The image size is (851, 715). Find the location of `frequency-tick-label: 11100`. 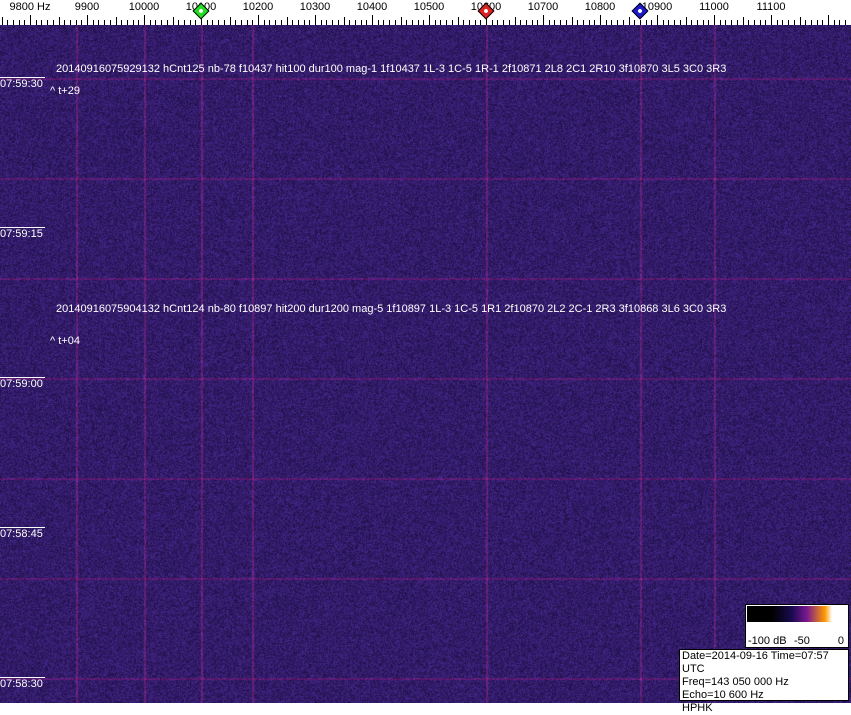

frequency-tick-label: 11100 is located at coordinates (771, 7).